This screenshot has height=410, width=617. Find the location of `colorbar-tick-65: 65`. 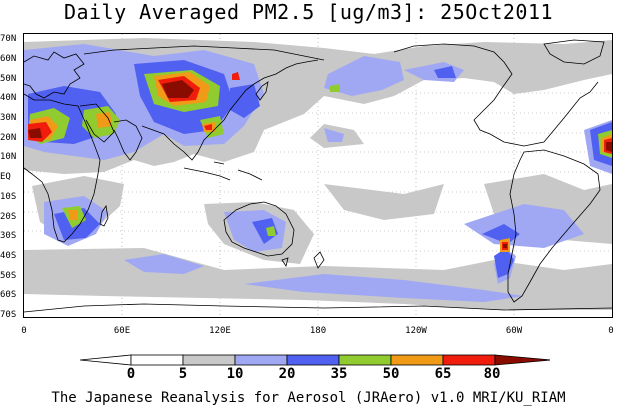

colorbar-tick-65: 65 is located at coordinates (443, 374).